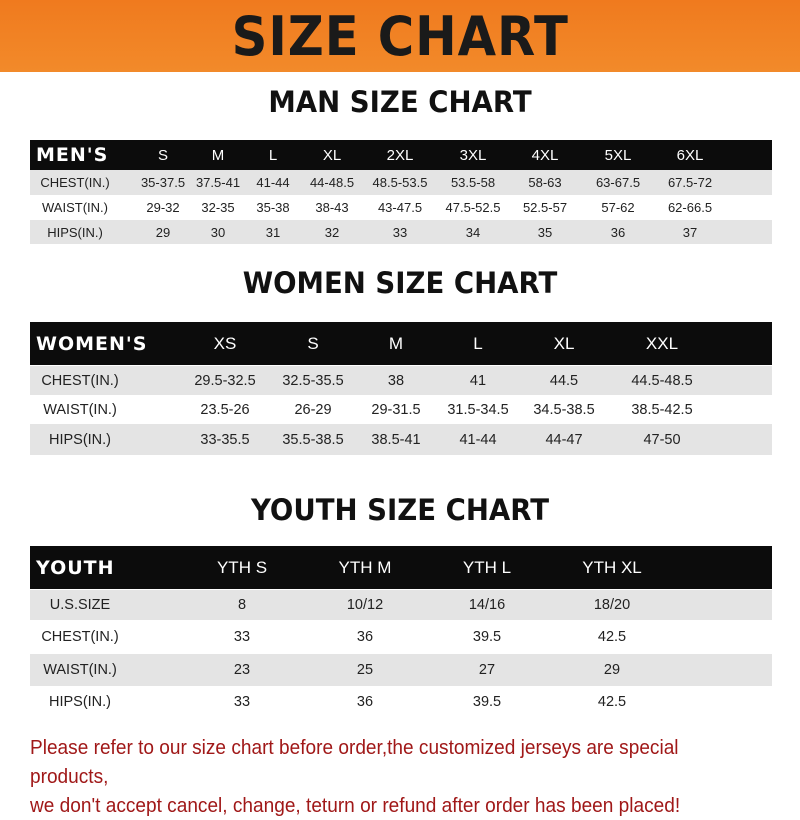 This screenshot has width=800, height=820. I want to click on table-cell: 67.5-72, so click(690, 182).